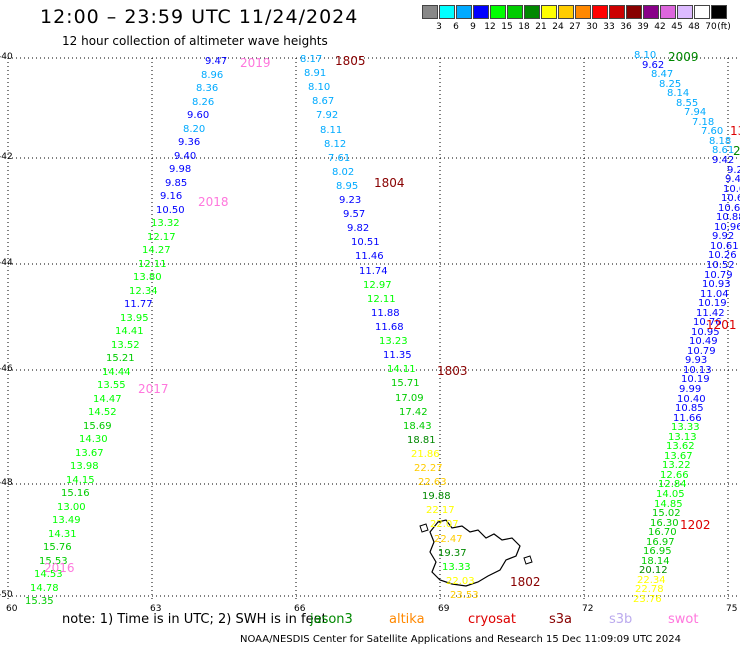 The width and height of the screenshot is (740, 650). I want to click on wave-height-value: 9.42, so click(723, 160).